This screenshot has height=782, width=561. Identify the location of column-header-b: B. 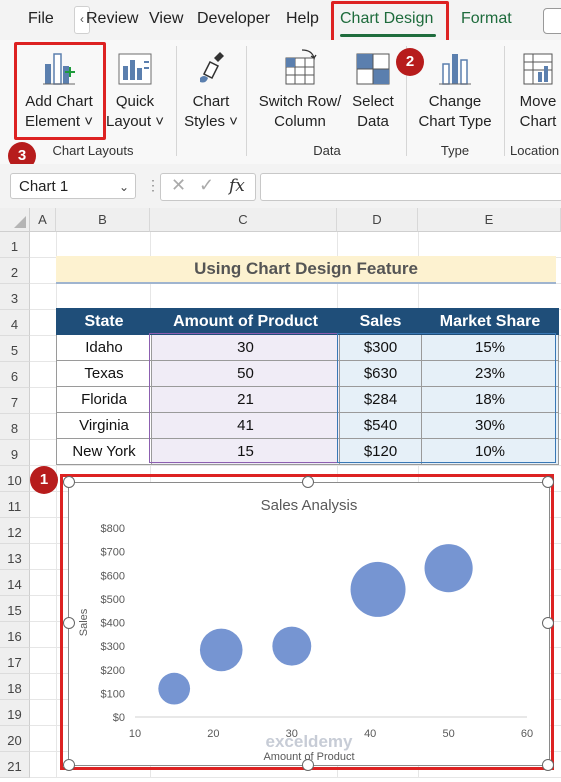
(103, 220).